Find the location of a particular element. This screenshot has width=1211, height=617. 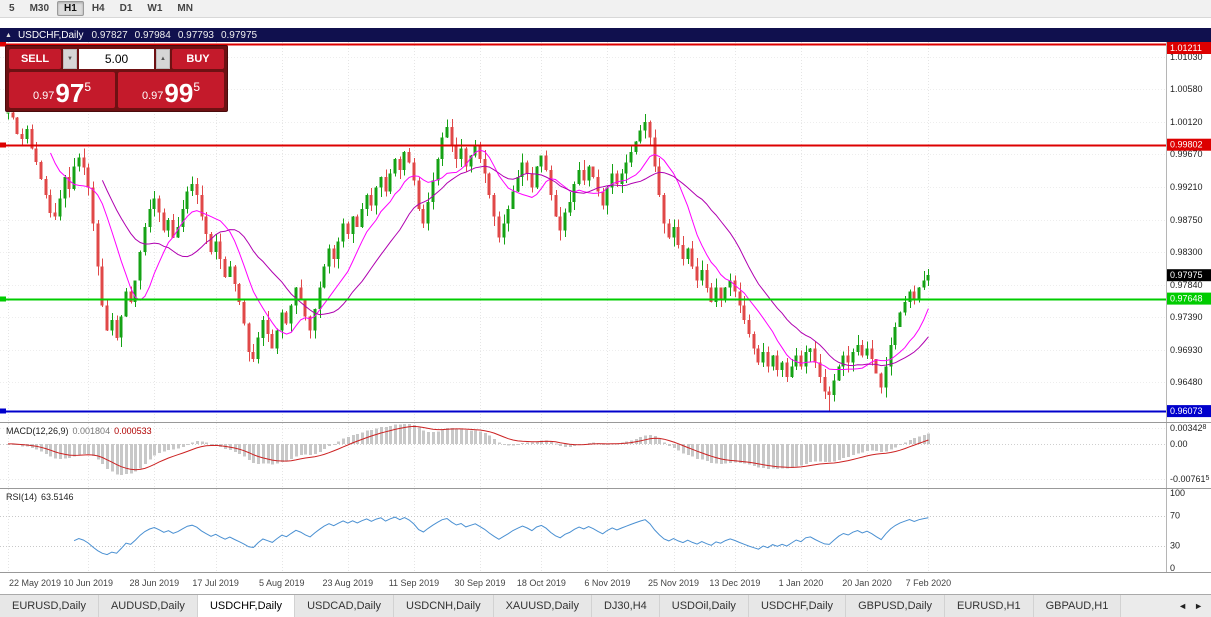

toolbar-spacer is located at coordinates (605, 23).